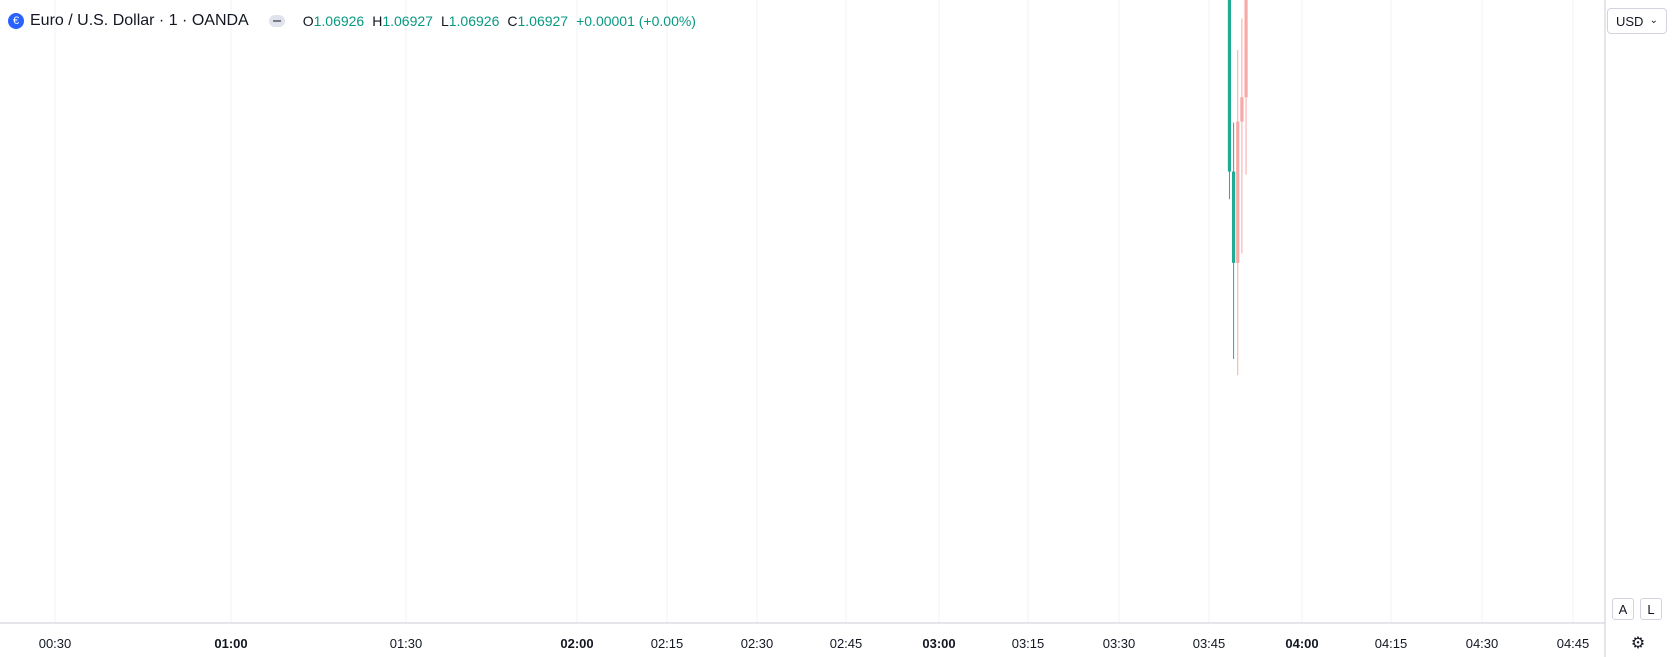 This screenshot has width=1675, height=657. Describe the element at coordinates (938, 643) in the screenshot. I see `x-tick-label: 03:00` at that location.